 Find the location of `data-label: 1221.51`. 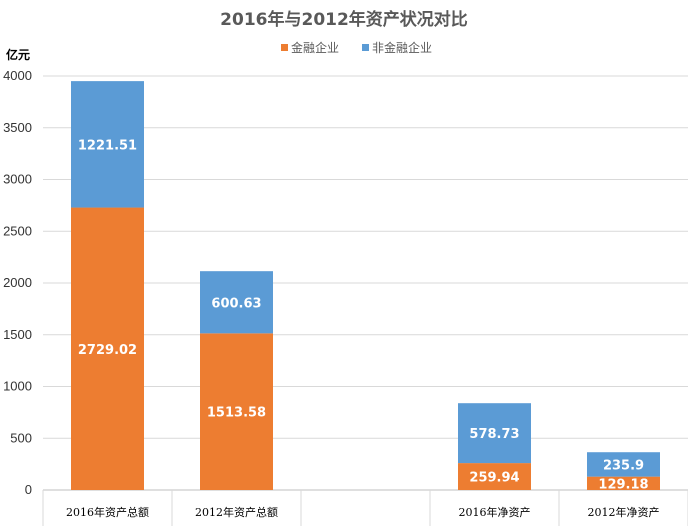

data-label: 1221.51 is located at coordinates (107, 145).